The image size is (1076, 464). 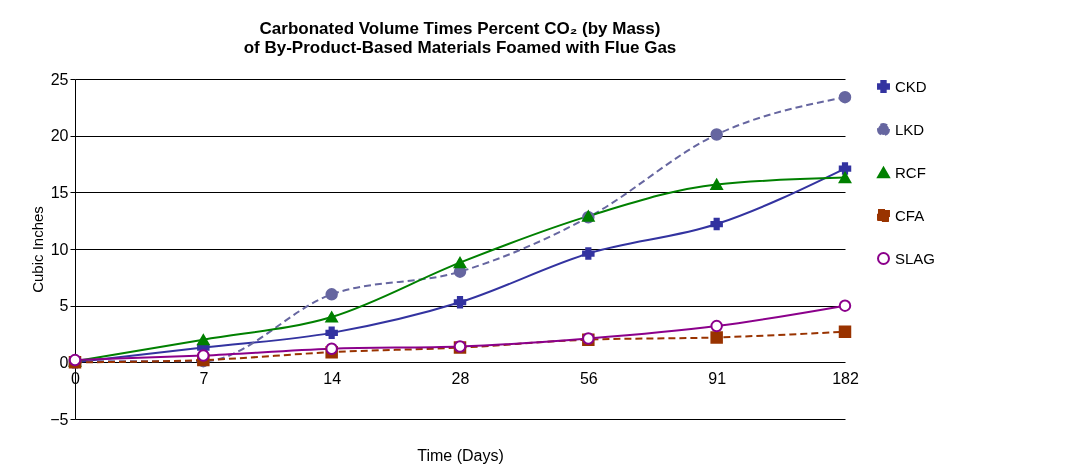 I want to click on legend-label: RCF, so click(x=910, y=172).